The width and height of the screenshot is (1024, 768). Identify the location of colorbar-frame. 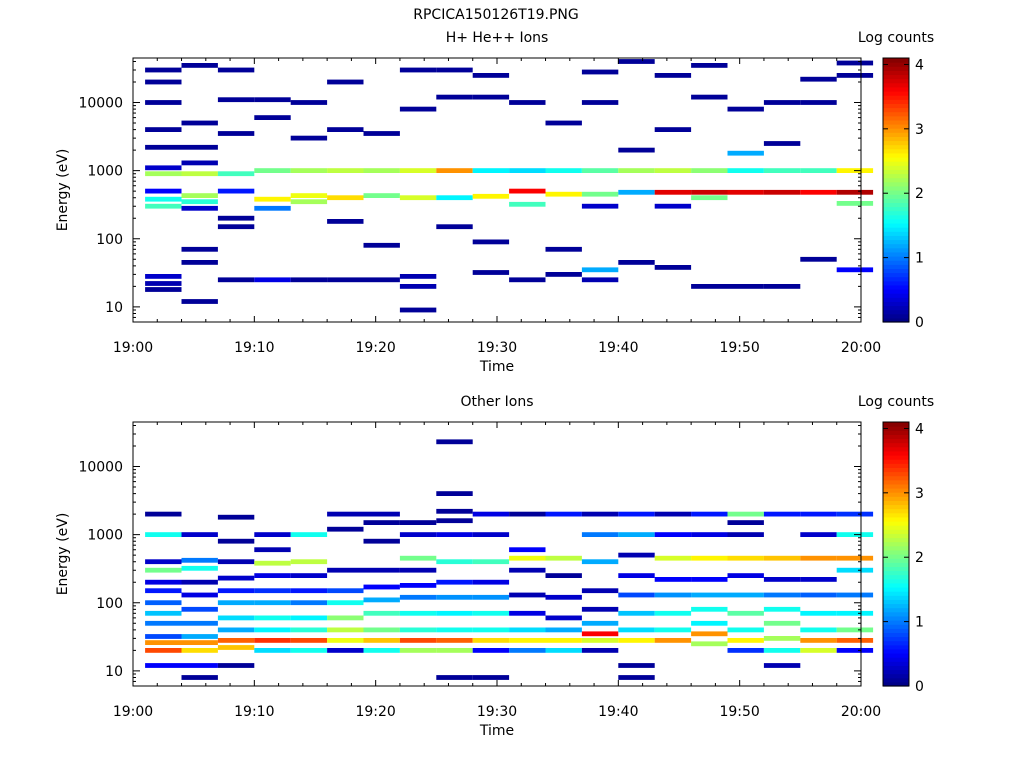
(896, 554).